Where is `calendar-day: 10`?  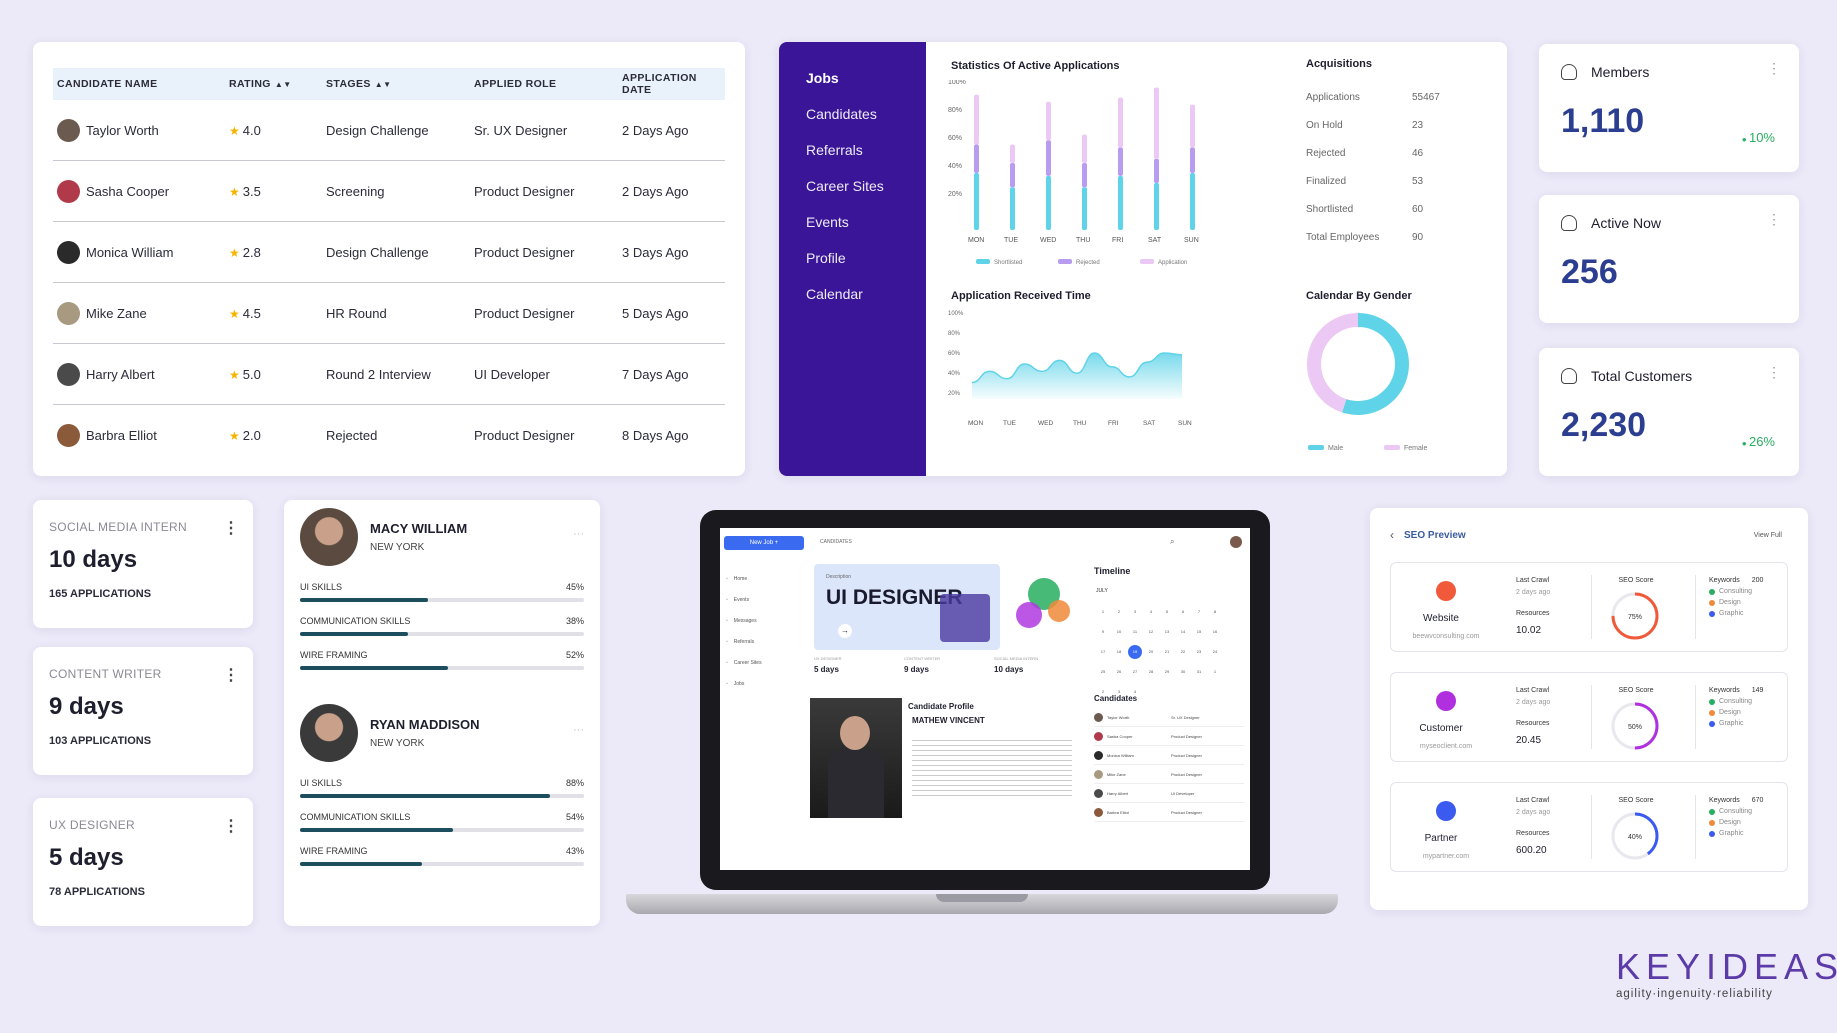
calendar-day: 10 is located at coordinates (1119, 631).